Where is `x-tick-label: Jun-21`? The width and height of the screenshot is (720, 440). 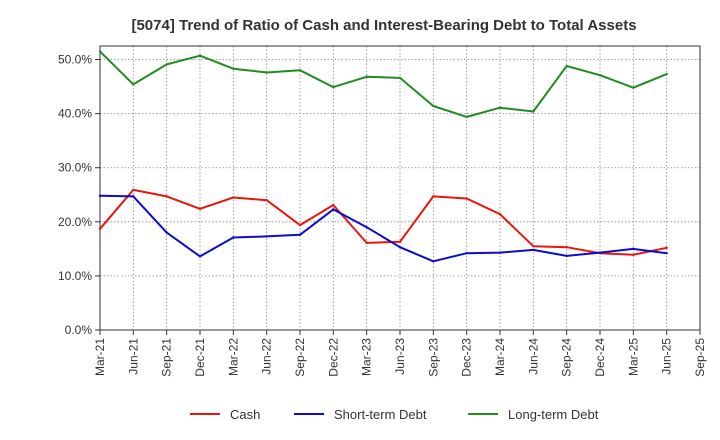
x-tick-label: Jun-21 is located at coordinates (133, 356).